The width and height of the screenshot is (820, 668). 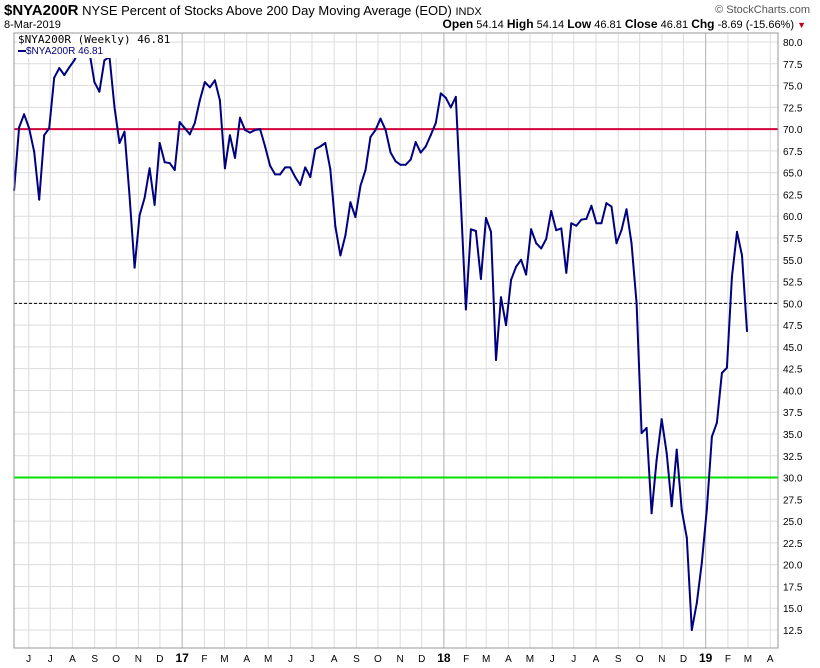 What do you see at coordinates (421, 659) in the screenshot?
I see `x-tick-label: D` at bounding box center [421, 659].